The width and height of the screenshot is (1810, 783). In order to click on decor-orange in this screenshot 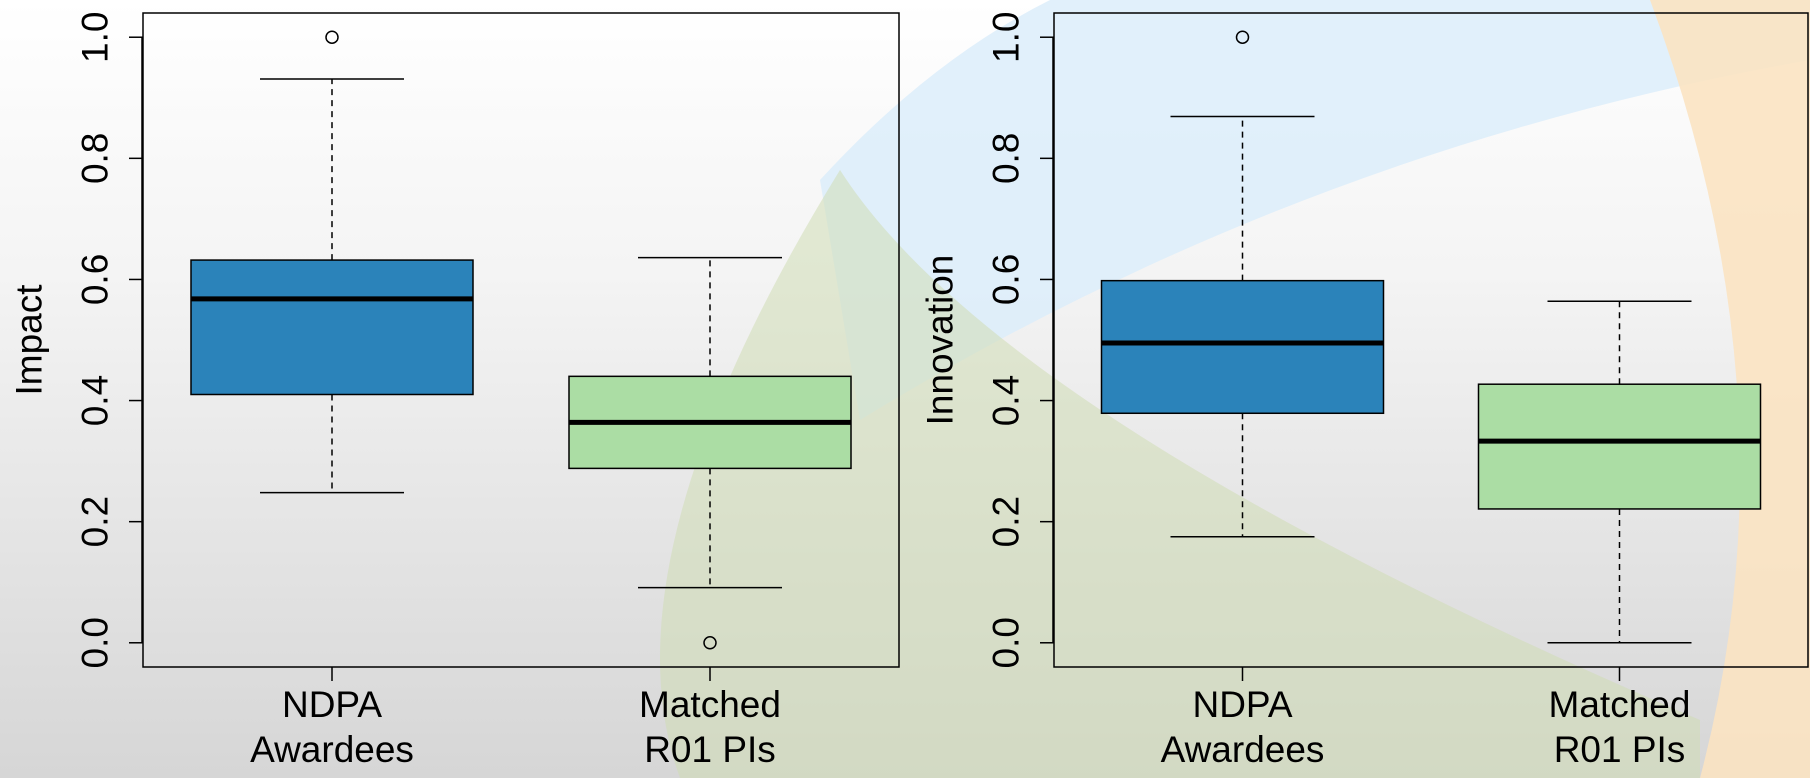, I will do `click(1730, 389)`.